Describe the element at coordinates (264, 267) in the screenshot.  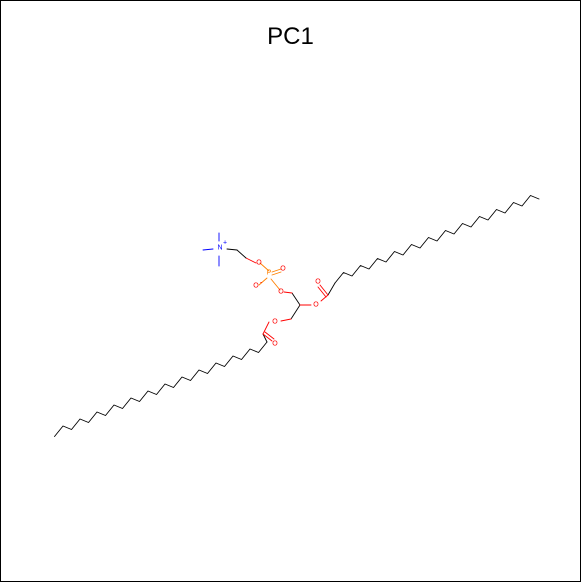
I see `p-o-bridge-upper` at that location.